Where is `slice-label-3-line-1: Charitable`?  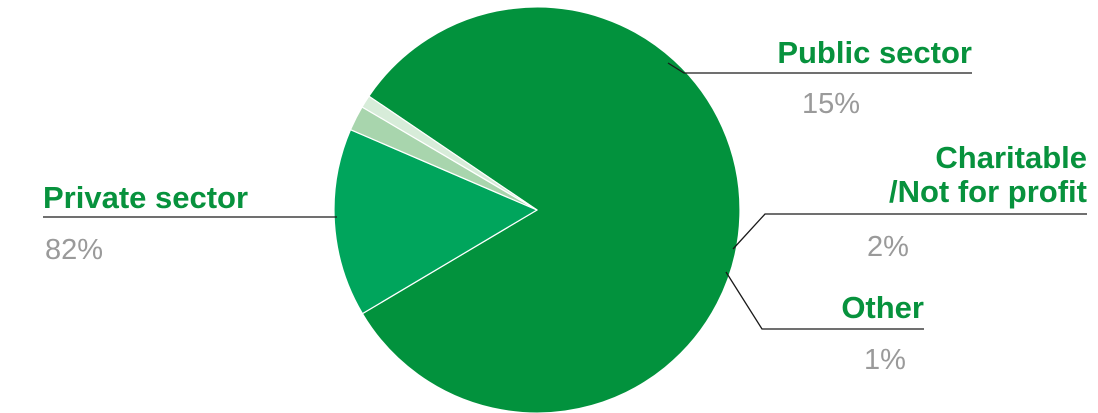 slice-label-3-line-1: Charitable is located at coordinates (1011, 157).